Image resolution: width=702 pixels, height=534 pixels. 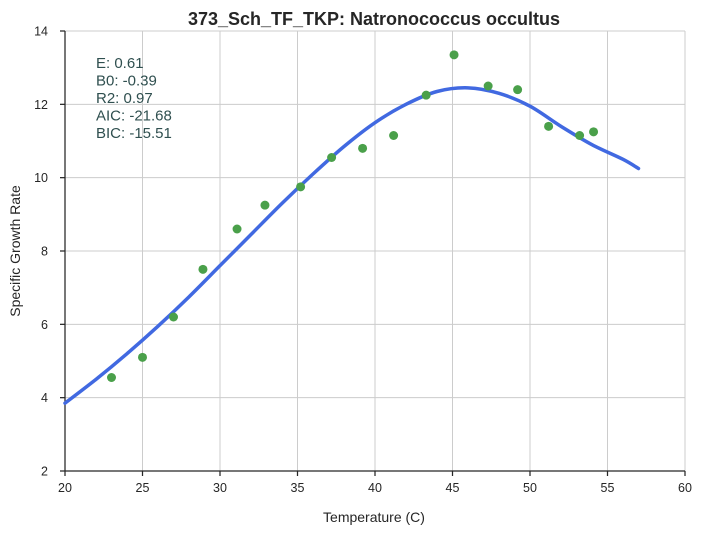 What do you see at coordinates (44, 472) in the screenshot?
I see `y-tick-label: 2` at bounding box center [44, 472].